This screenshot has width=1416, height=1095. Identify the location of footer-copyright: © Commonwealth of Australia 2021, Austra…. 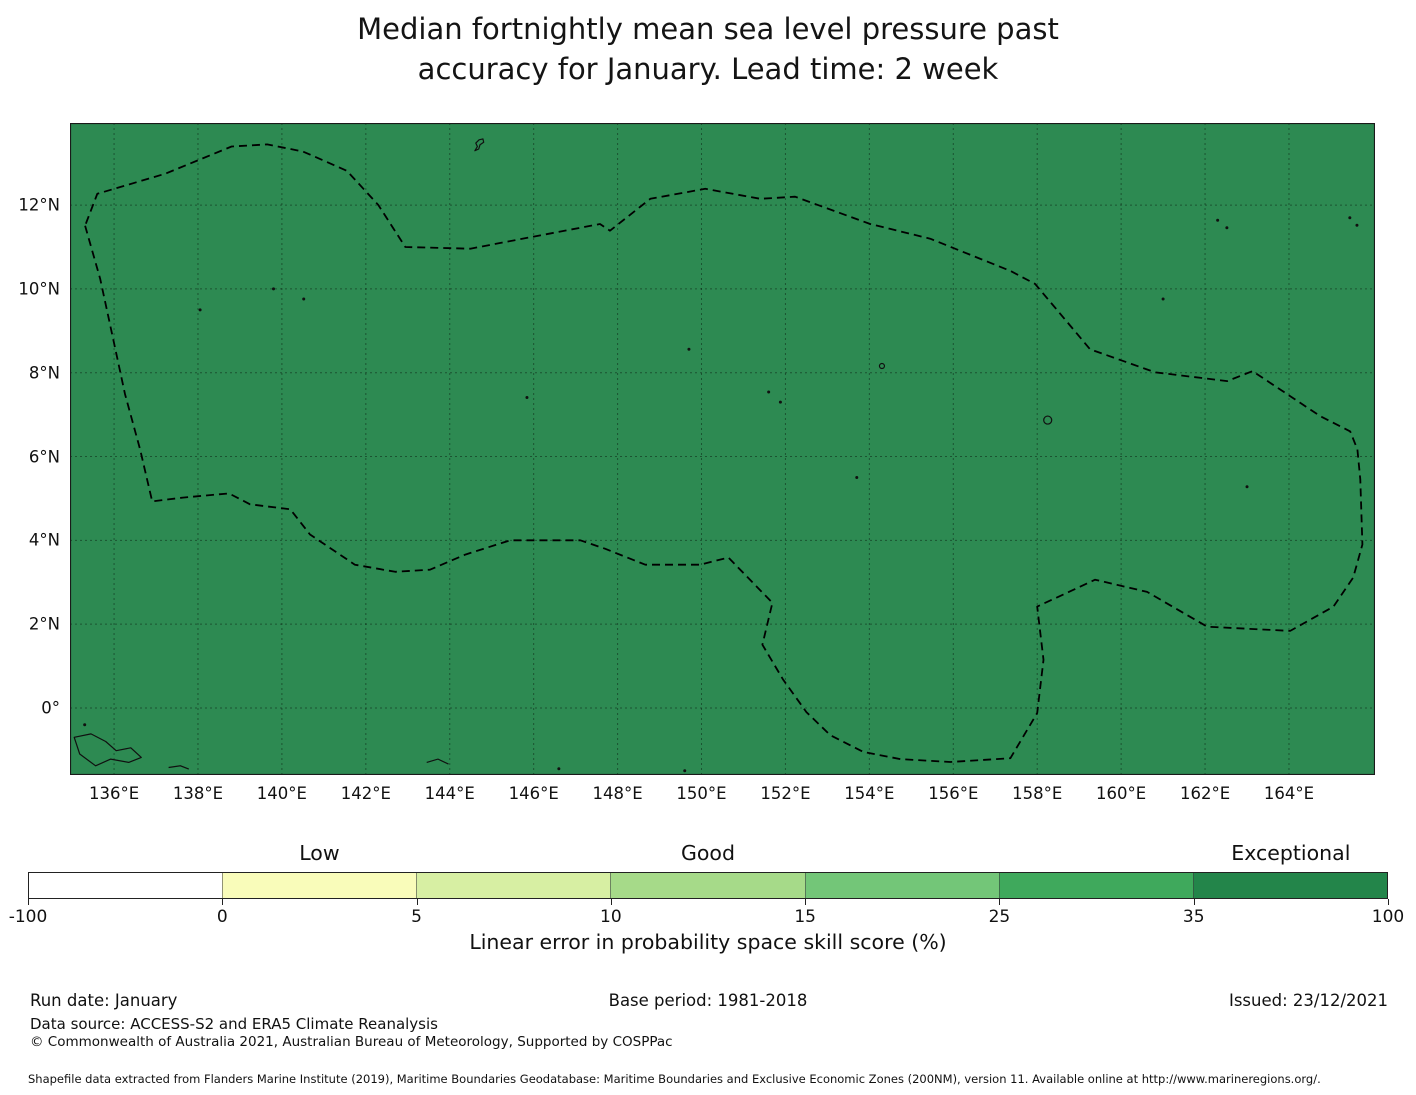
(351, 1042).